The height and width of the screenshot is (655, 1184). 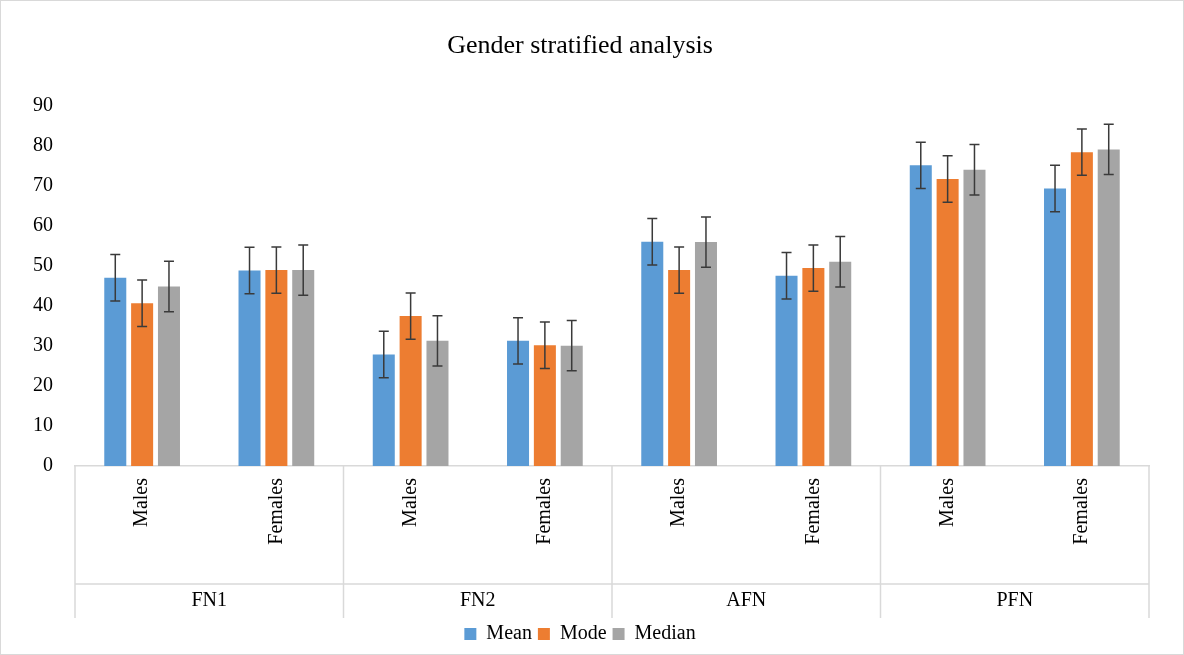 I want to click on y-tick-label: 60, so click(x=43, y=224).